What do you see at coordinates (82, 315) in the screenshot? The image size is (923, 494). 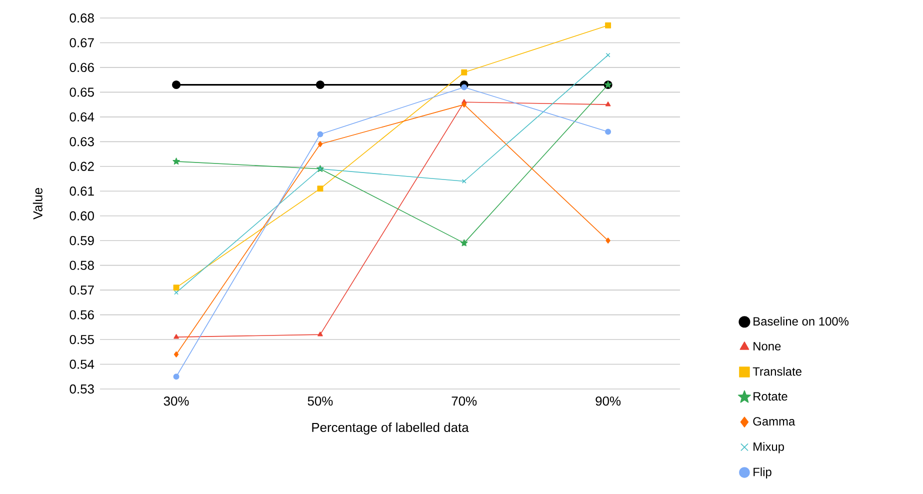 I see `y-tick-label: 0.56` at bounding box center [82, 315].